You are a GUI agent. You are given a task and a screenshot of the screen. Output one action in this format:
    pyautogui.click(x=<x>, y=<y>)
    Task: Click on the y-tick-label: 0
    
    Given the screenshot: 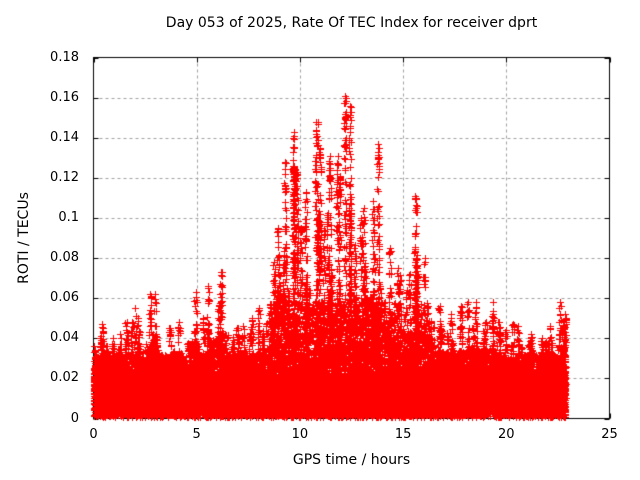 What is the action you would take?
    pyautogui.click(x=74, y=418)
    